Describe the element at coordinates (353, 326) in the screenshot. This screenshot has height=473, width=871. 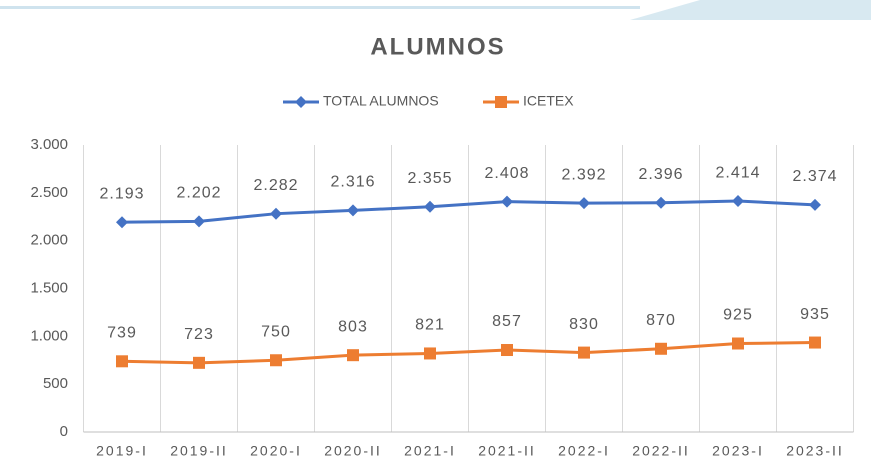
I see `data-label: 803` at that location.